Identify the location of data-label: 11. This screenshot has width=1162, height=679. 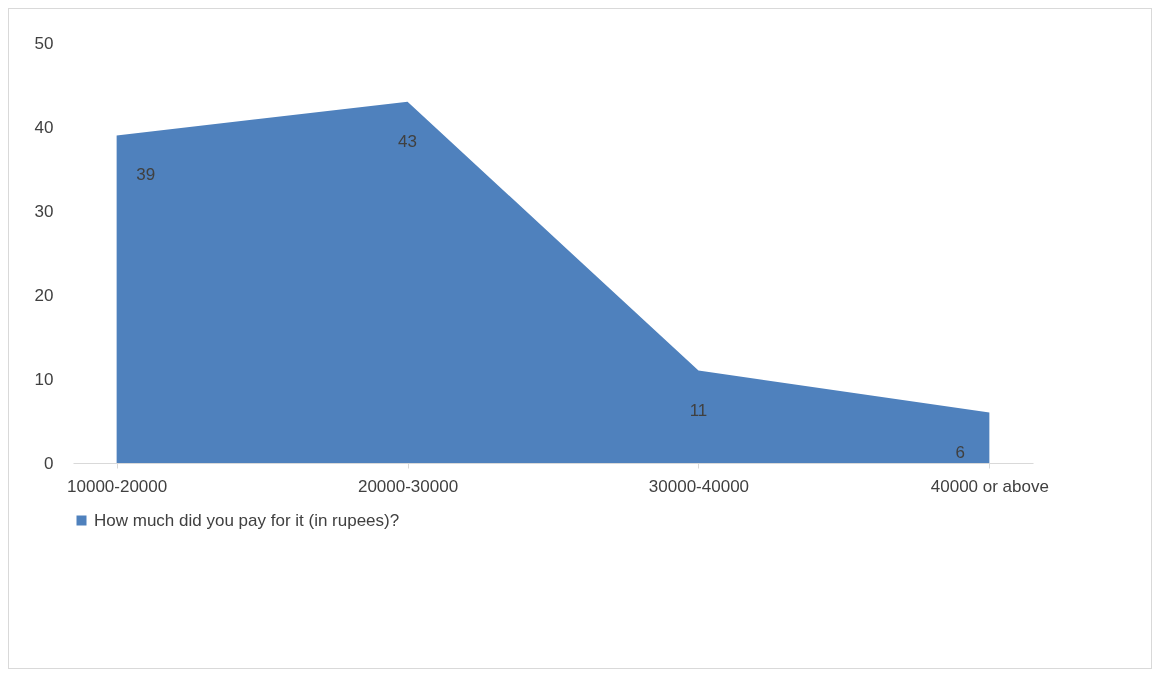
(698, 410).